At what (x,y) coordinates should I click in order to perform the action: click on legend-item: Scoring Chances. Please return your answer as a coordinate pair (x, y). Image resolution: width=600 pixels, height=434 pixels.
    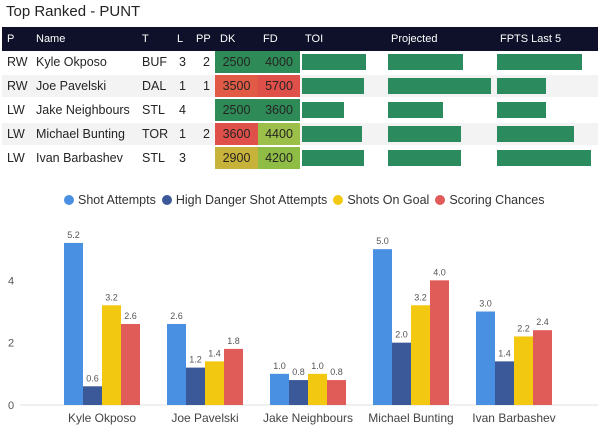
    Looking at the image, I should click on (490, 200).